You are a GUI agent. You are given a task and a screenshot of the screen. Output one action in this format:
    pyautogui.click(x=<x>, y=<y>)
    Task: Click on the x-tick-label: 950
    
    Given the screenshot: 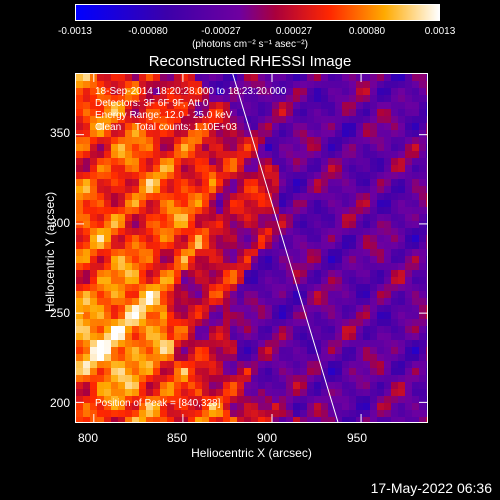 What is the action you would take?
    pyautogui.click(x=357, y=438)
    